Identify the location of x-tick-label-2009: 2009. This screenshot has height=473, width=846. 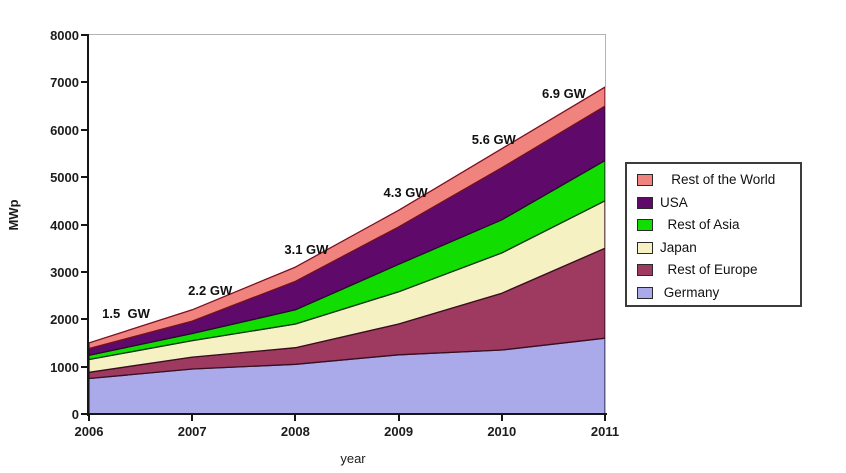
(399, 431).